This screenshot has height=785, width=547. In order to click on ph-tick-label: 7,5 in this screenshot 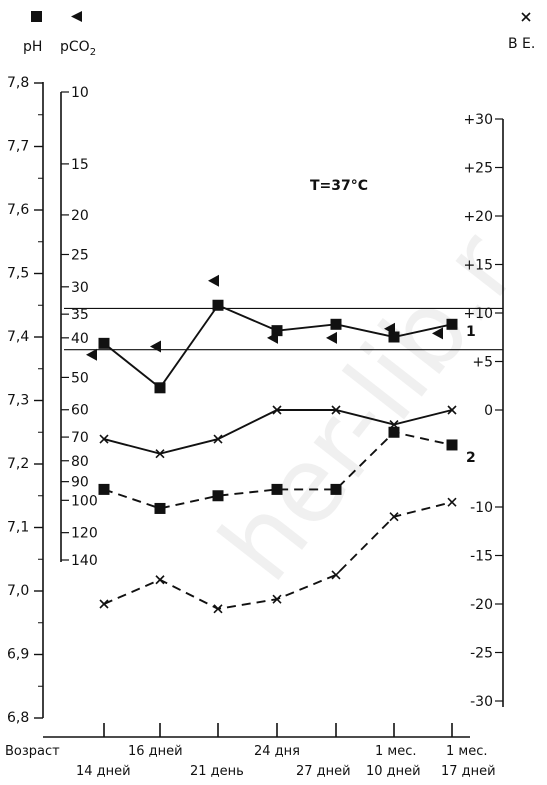, I will do `click(18, 274)`.